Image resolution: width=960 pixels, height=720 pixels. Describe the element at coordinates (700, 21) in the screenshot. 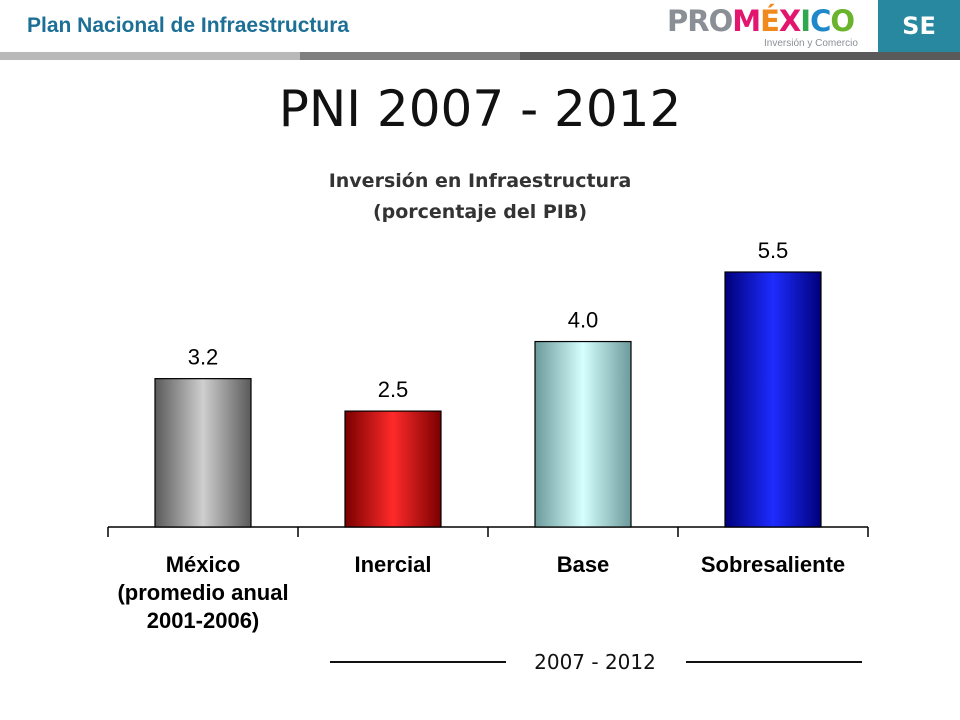

I see `logo-pro-text: PRO` at that location.